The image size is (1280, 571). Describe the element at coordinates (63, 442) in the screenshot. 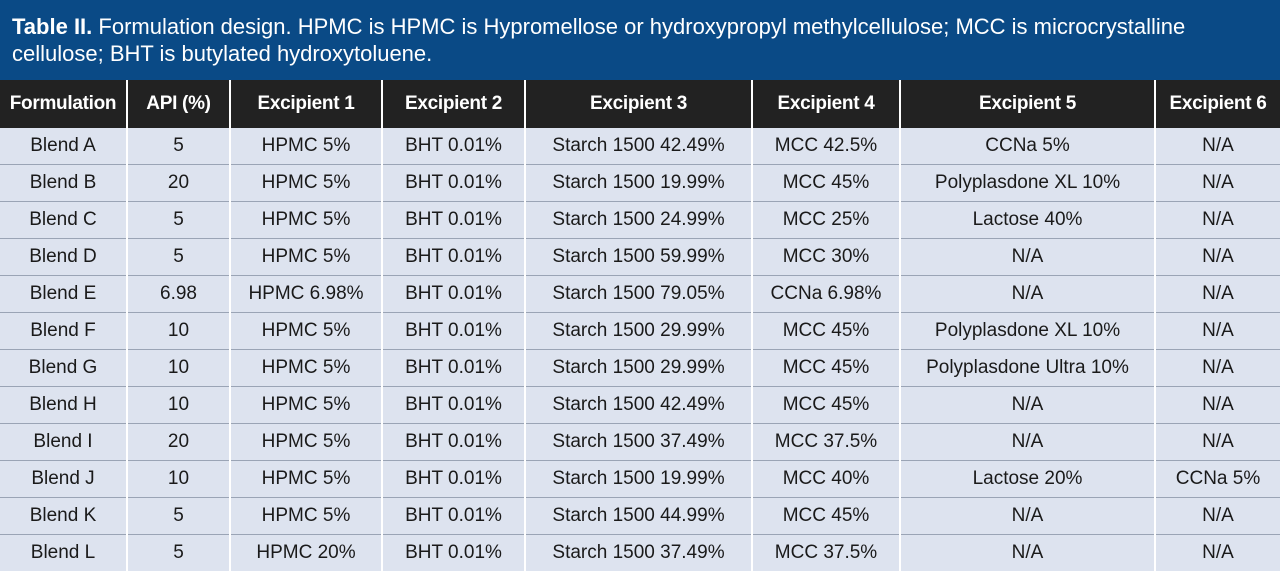

I see `table-cell: Blend I` at that location.